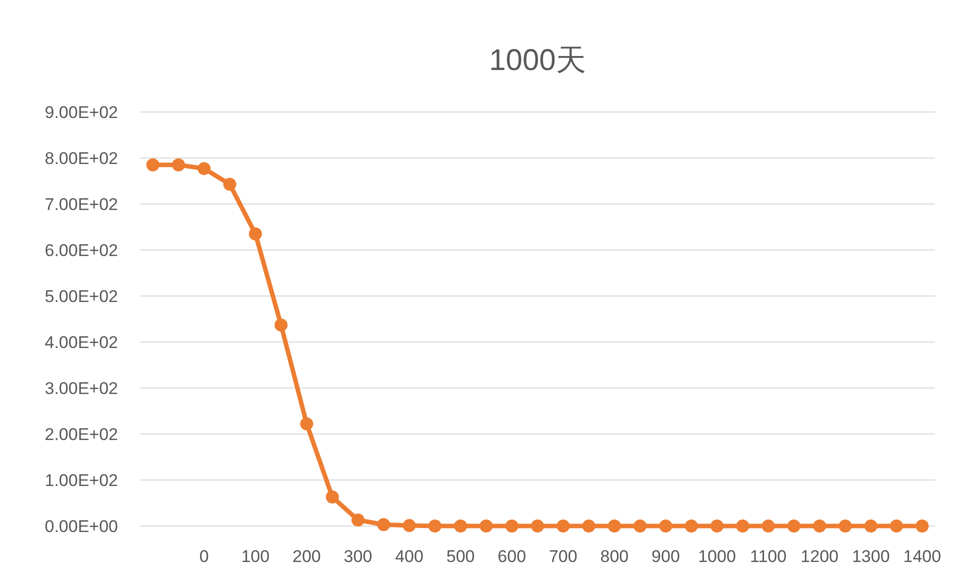 The width and height of the screenshot is (957, 582). I want to click on y-tick-label: 9.00E+02, so click(81, 112).